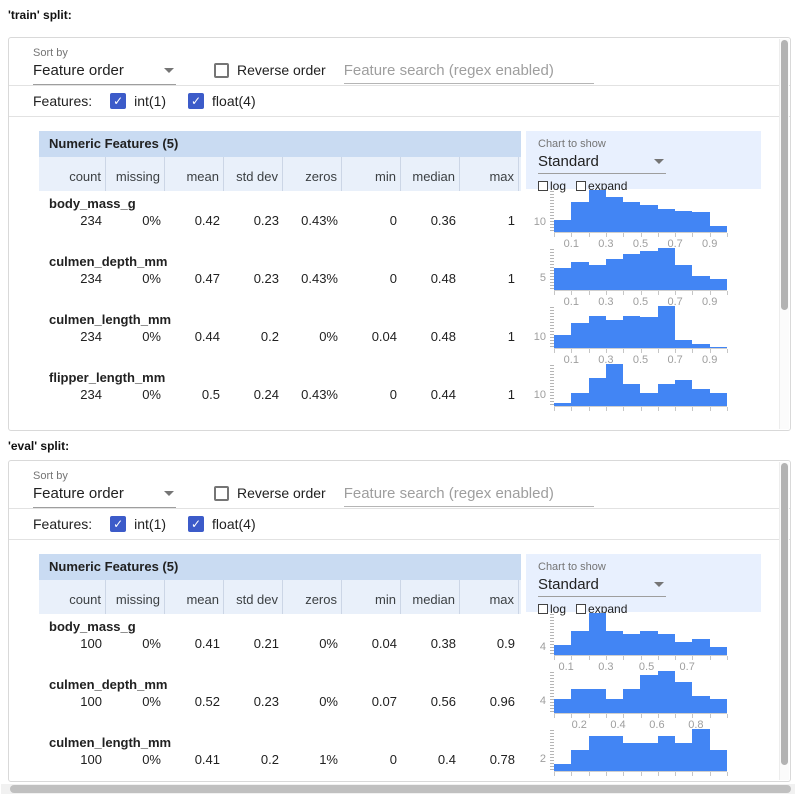 Image resolution: width=796 pixels, height=797 pixels. What do you see at coordinates (72, 174) in the screenshot?
I see `column-header-count: count` at bounding box center [72, 174].